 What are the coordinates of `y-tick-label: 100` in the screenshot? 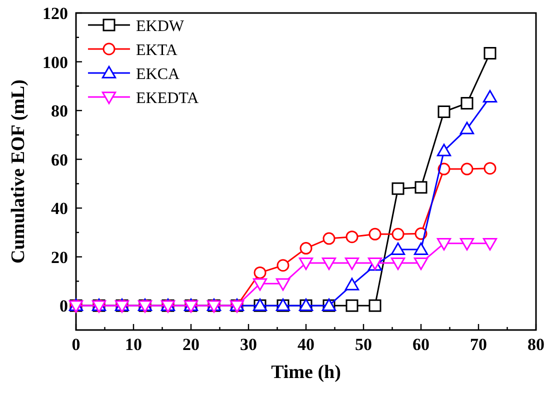 It's located at (55, 62).